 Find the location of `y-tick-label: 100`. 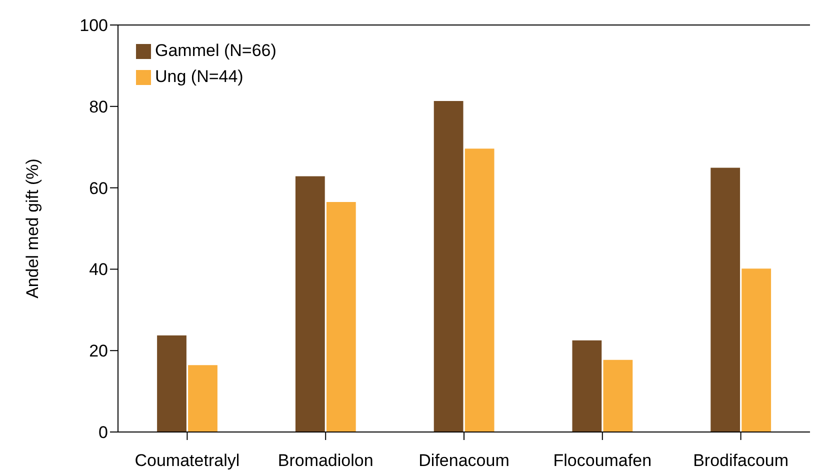

y-tick-label: 100 is located at coordinates (94, 26).